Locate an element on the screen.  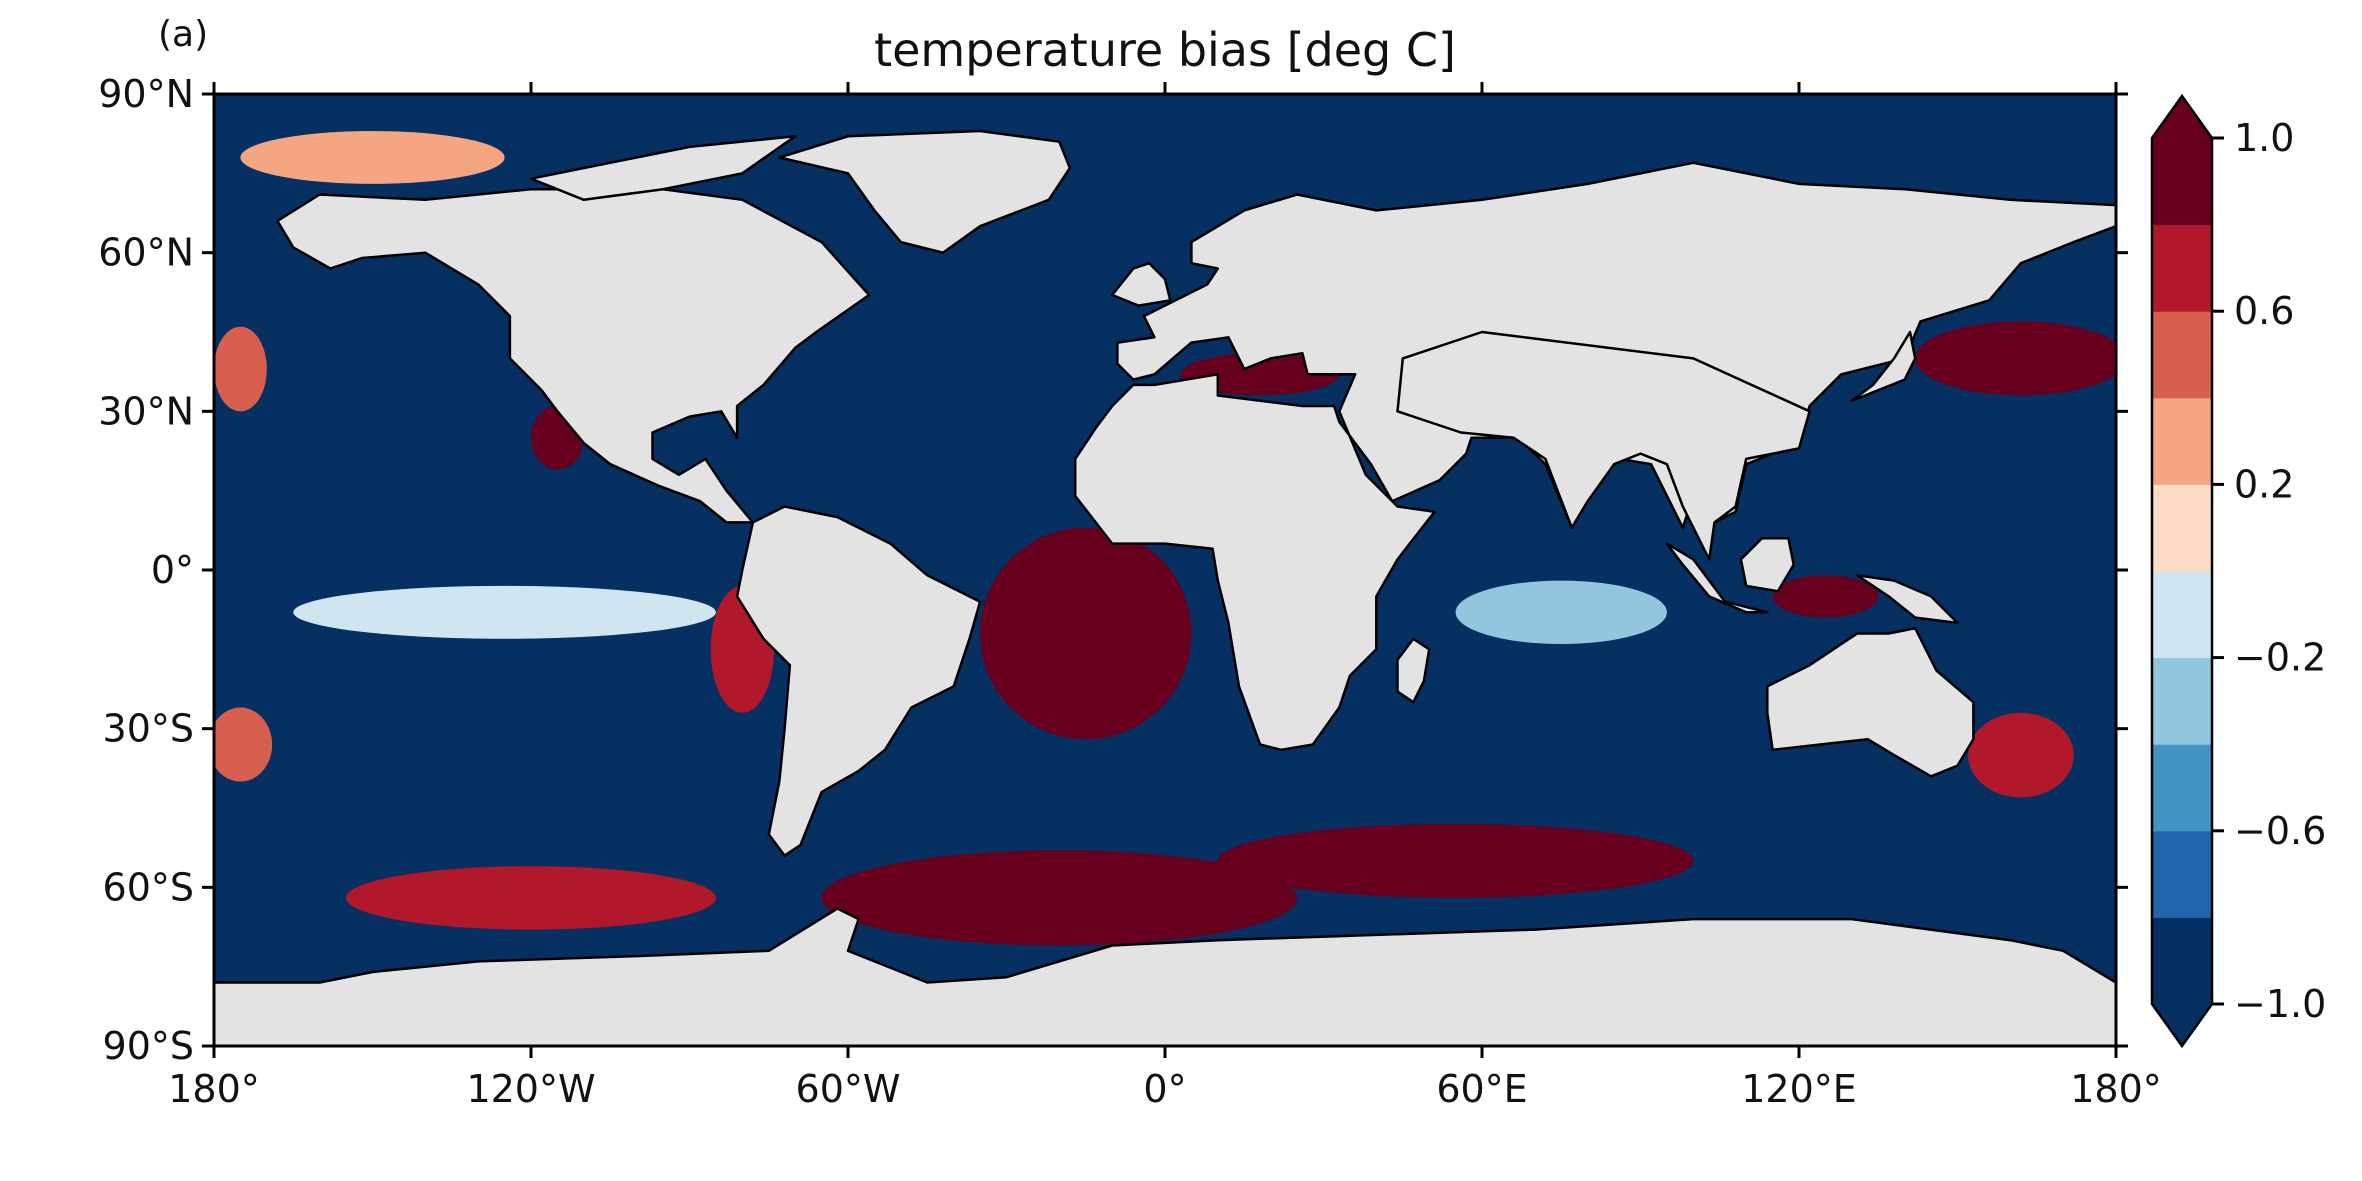
lat-tick-label: 60°S is located at coordinates (148, 887).